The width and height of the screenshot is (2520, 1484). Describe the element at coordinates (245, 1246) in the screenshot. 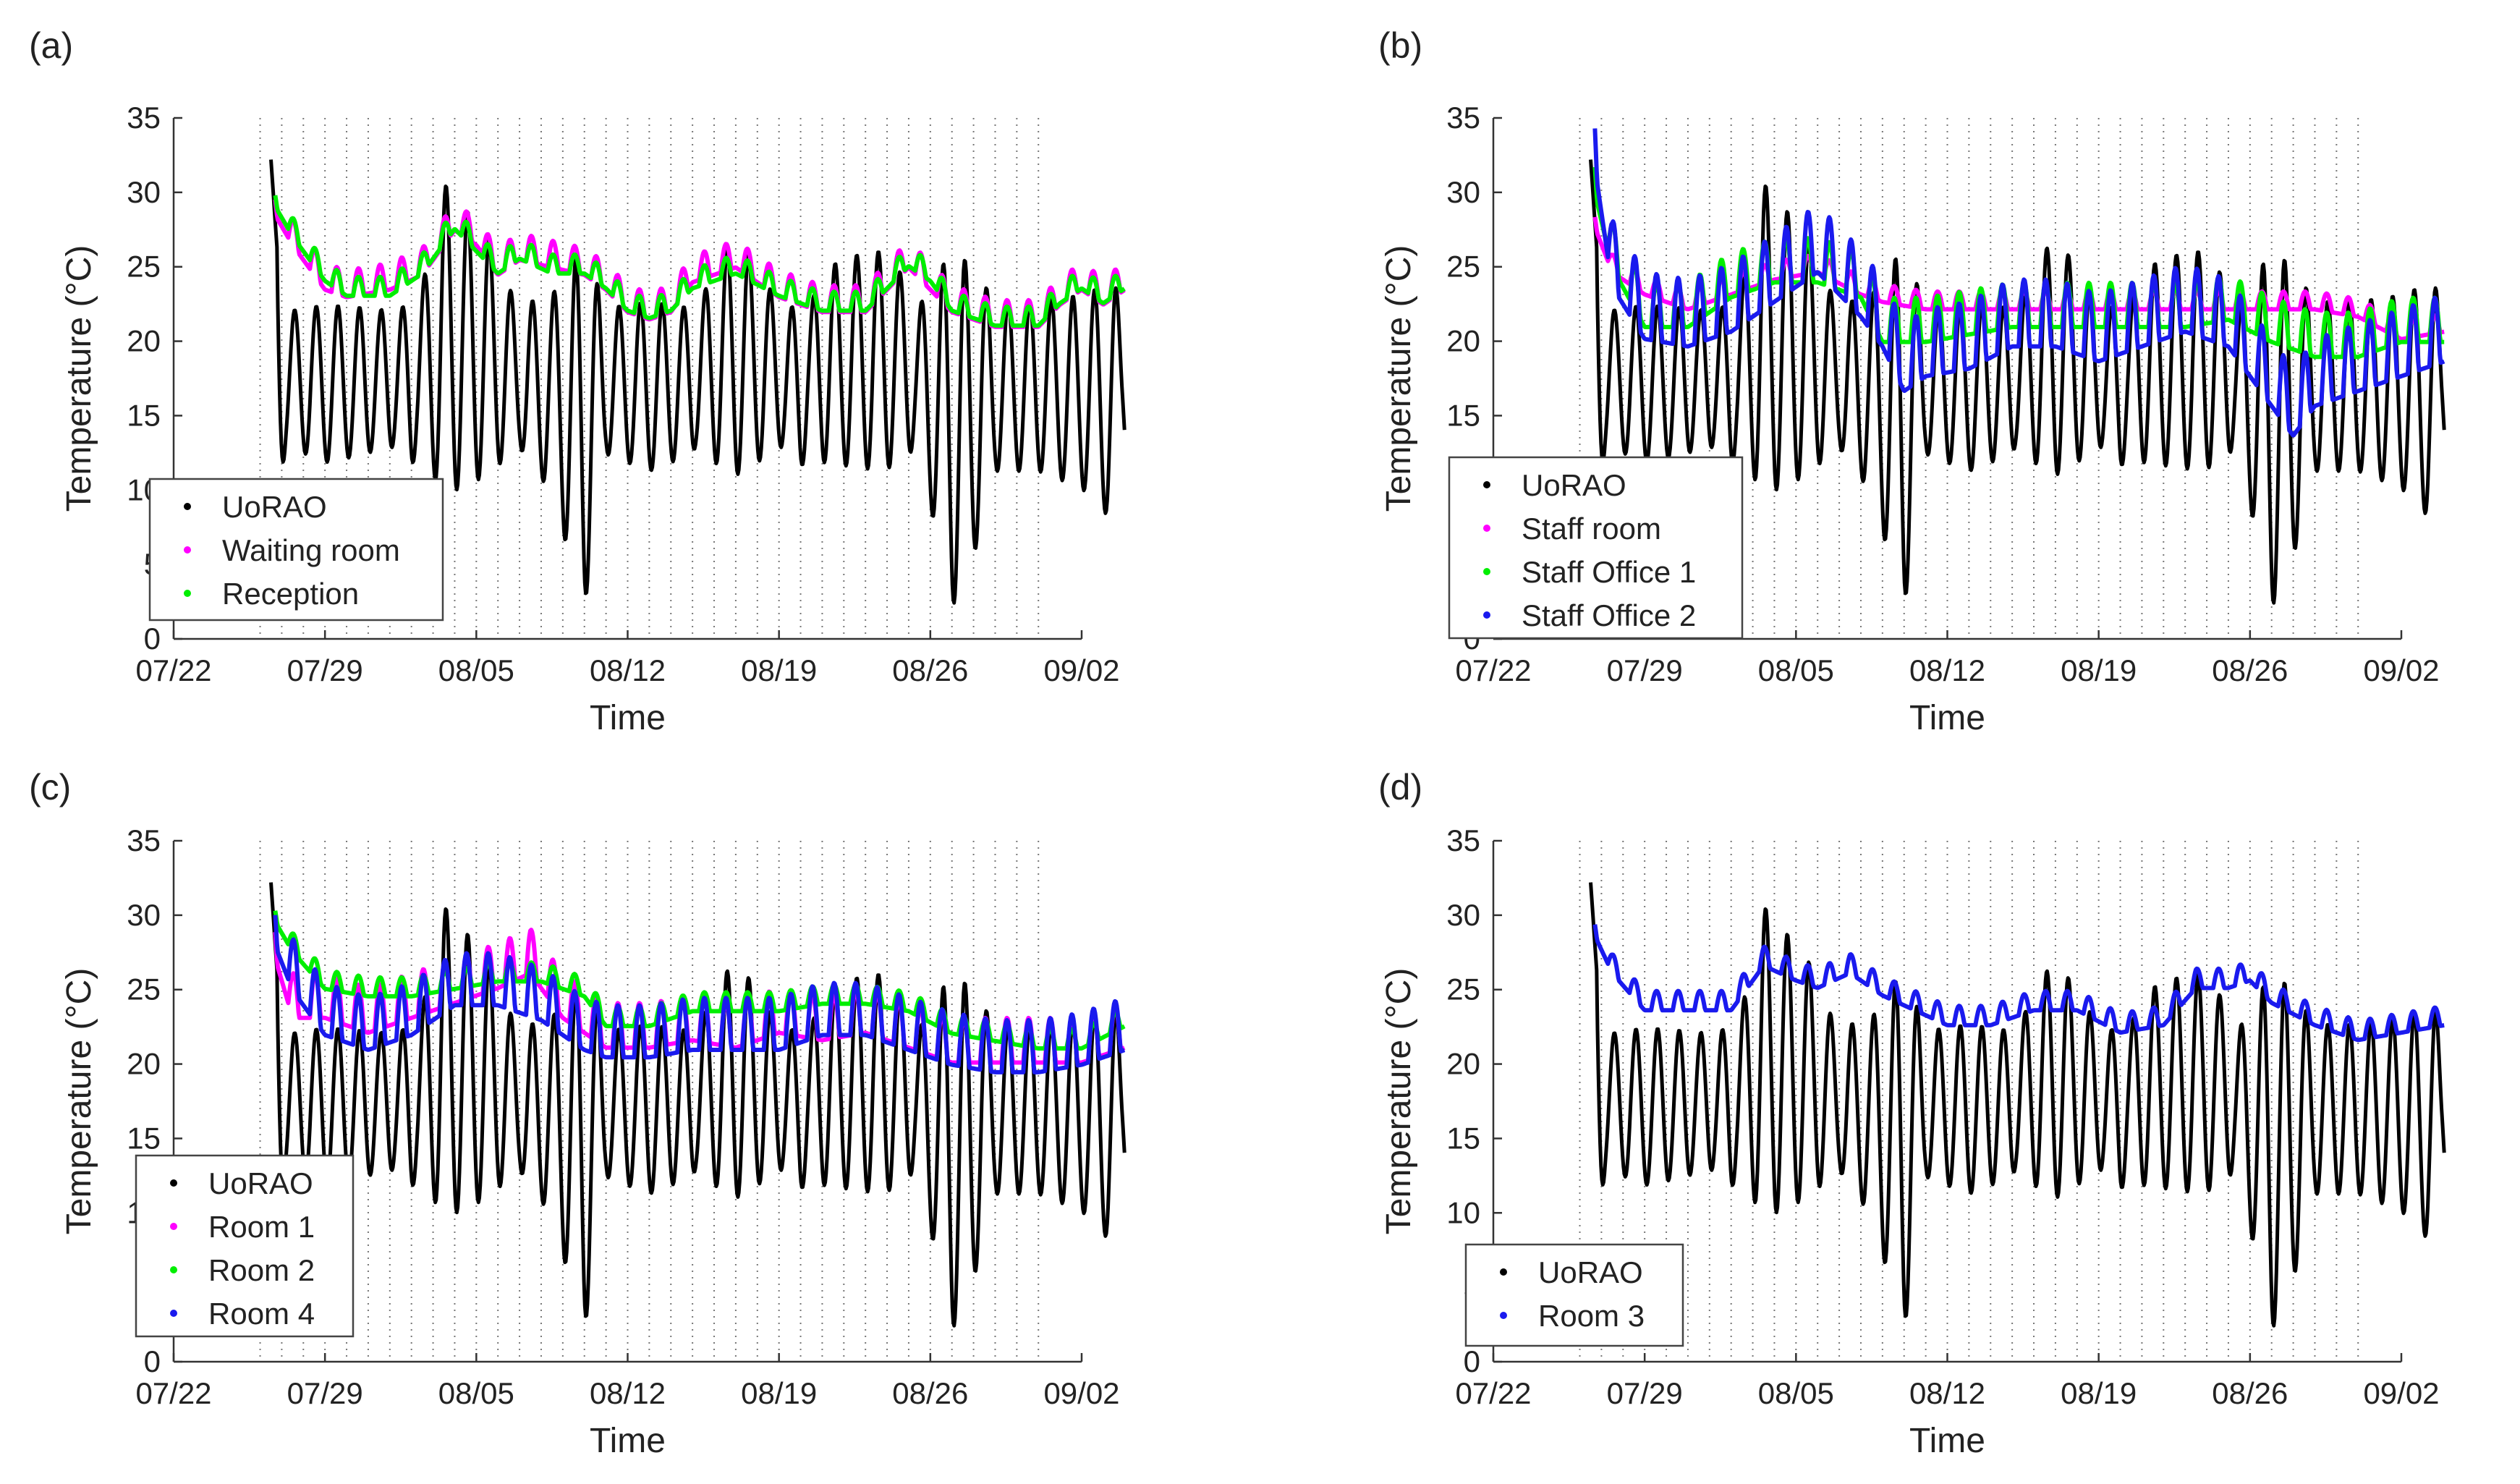

I see `legend: UoRAO Room 1 Room 2 Room 4` at that location.